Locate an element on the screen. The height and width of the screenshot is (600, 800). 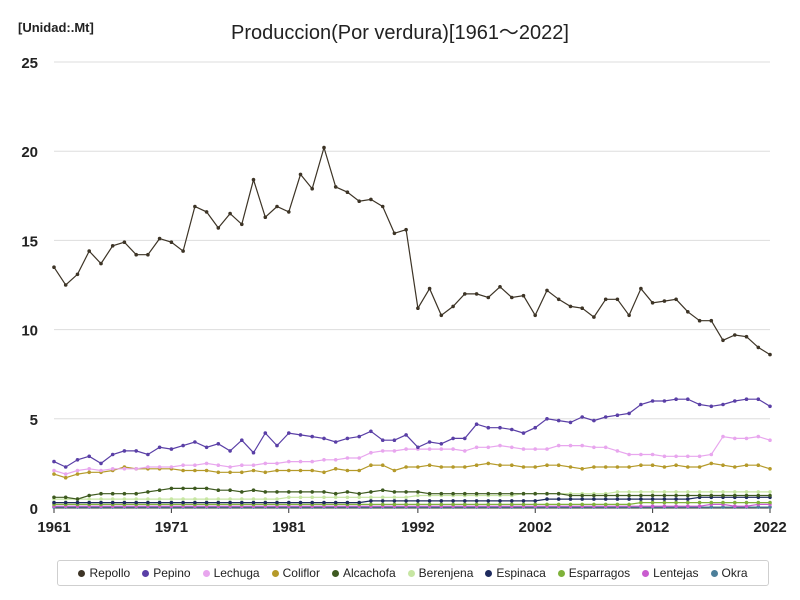
data-point-coliflor-2021 is located at coordinates (758, 465).